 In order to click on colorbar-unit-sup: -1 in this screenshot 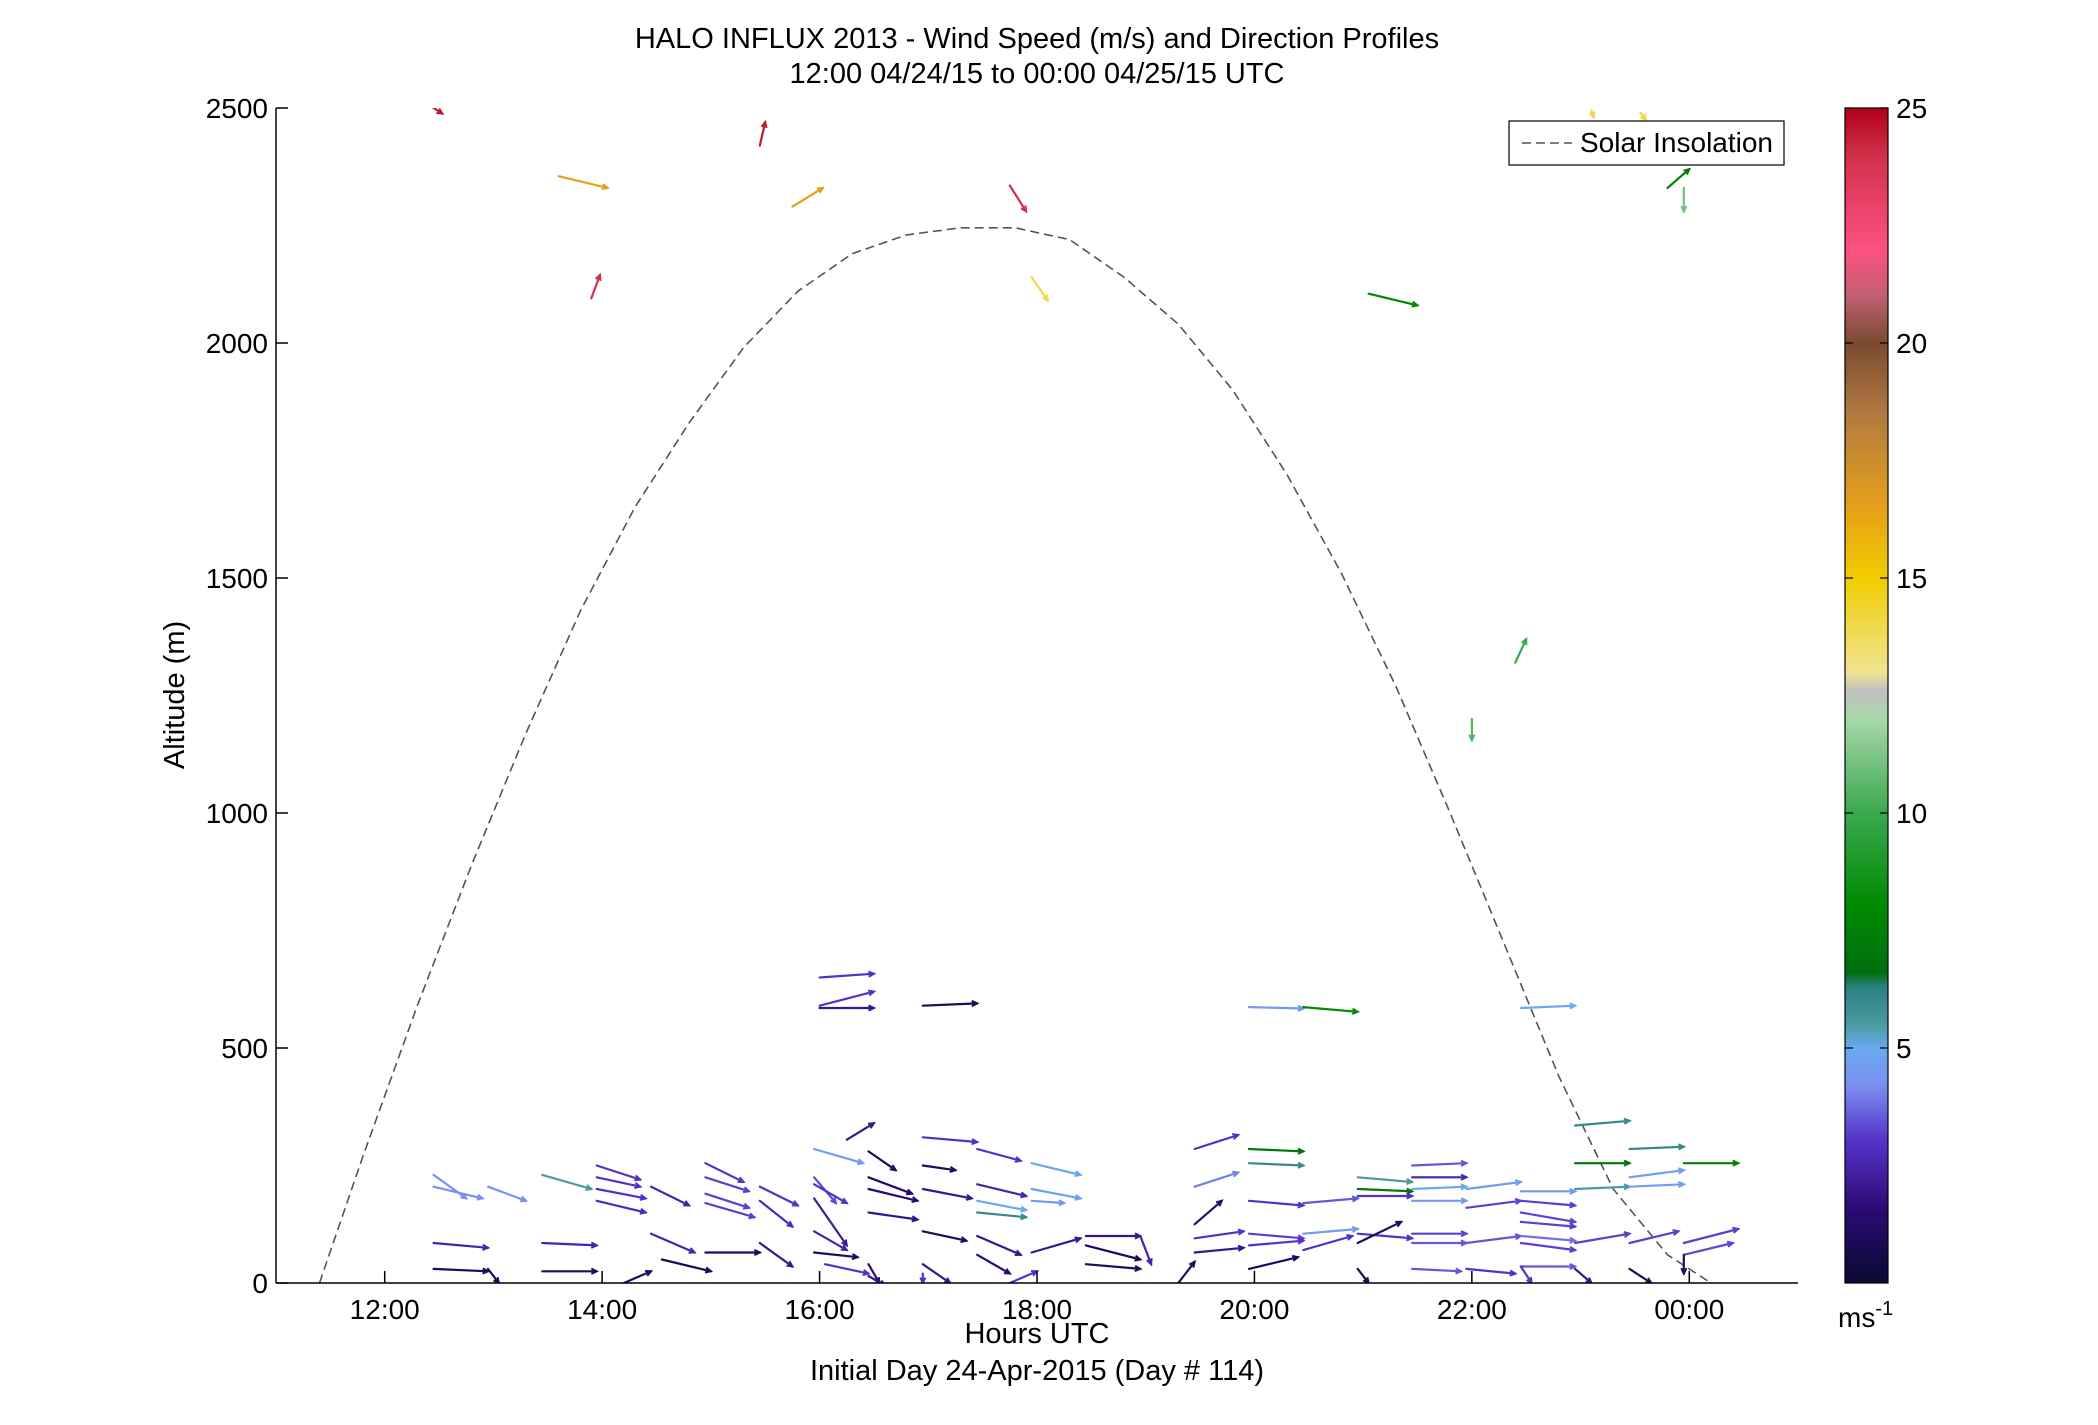, I will do `click(1884, 1309)`.